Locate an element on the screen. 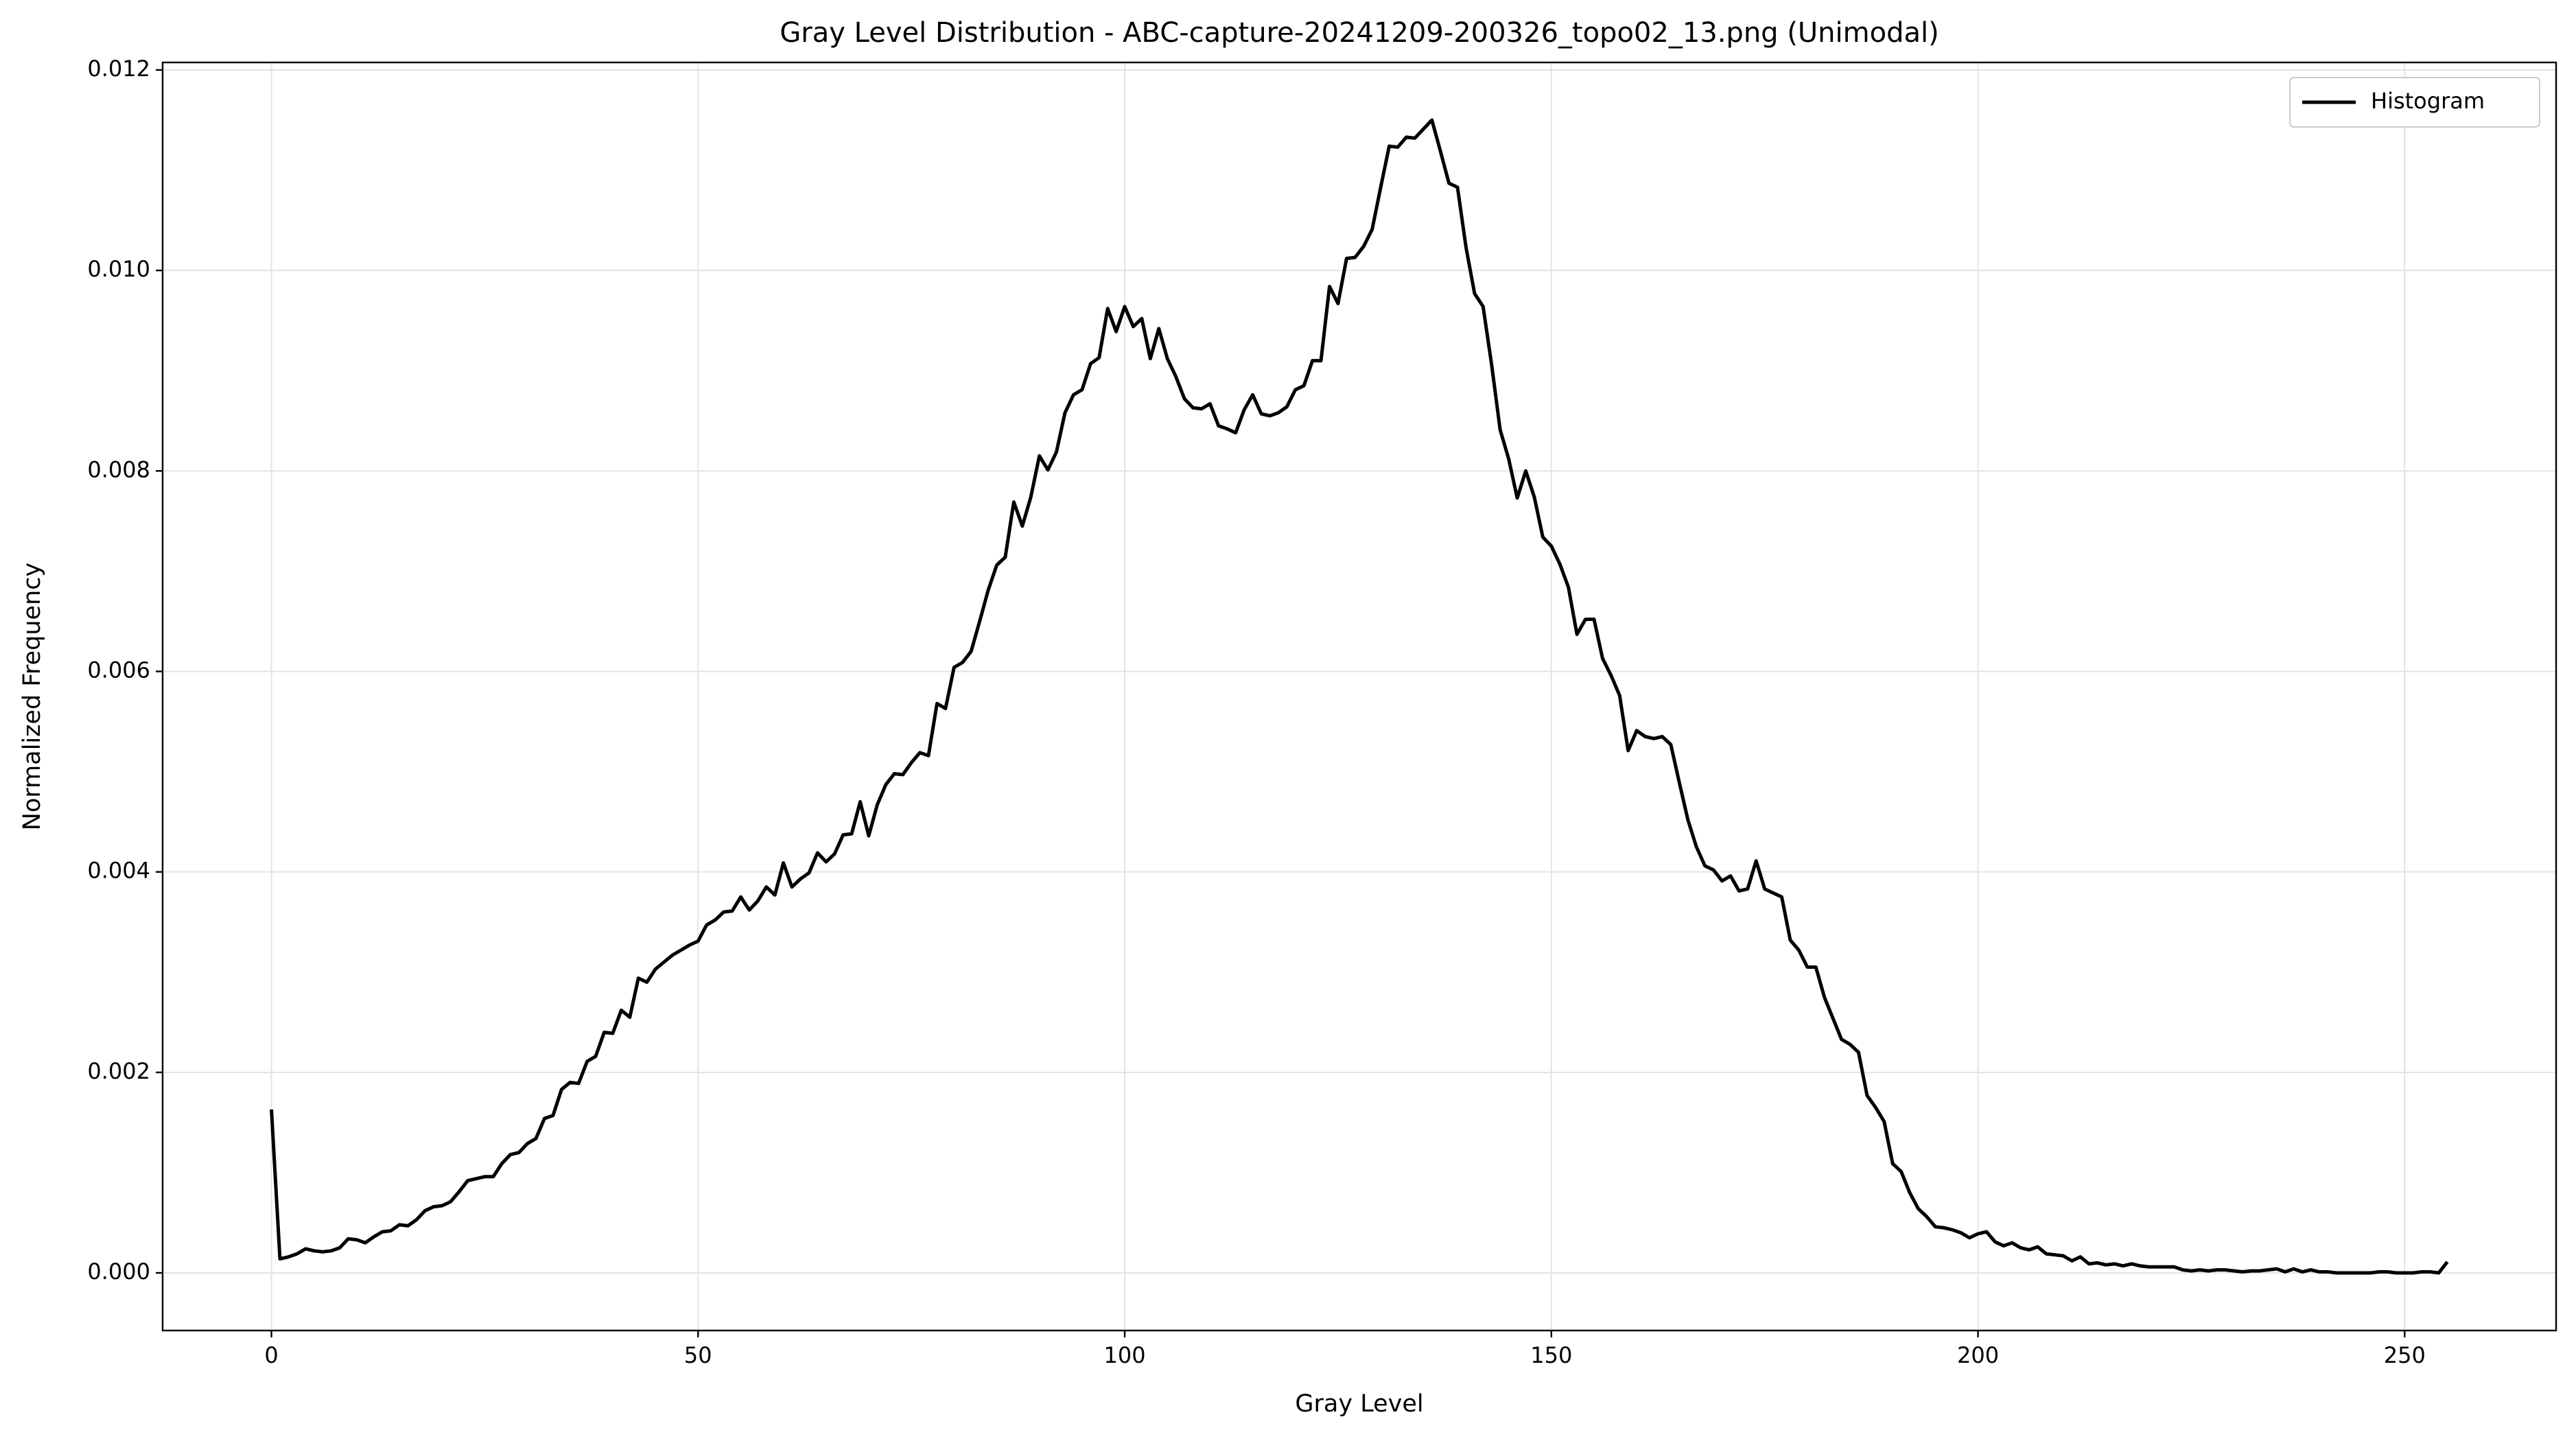 The image size is (2576, 1441). x-tick-label: 100 is located at coordinates (1125, 1355).